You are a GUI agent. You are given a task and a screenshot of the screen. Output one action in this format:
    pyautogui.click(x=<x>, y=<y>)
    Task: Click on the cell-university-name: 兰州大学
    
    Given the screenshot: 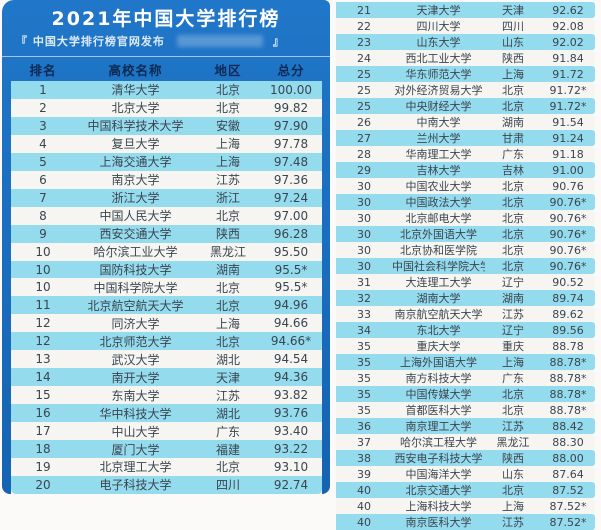 What is the action you would take?
    pyautogui.click(x=438, y=138)
    